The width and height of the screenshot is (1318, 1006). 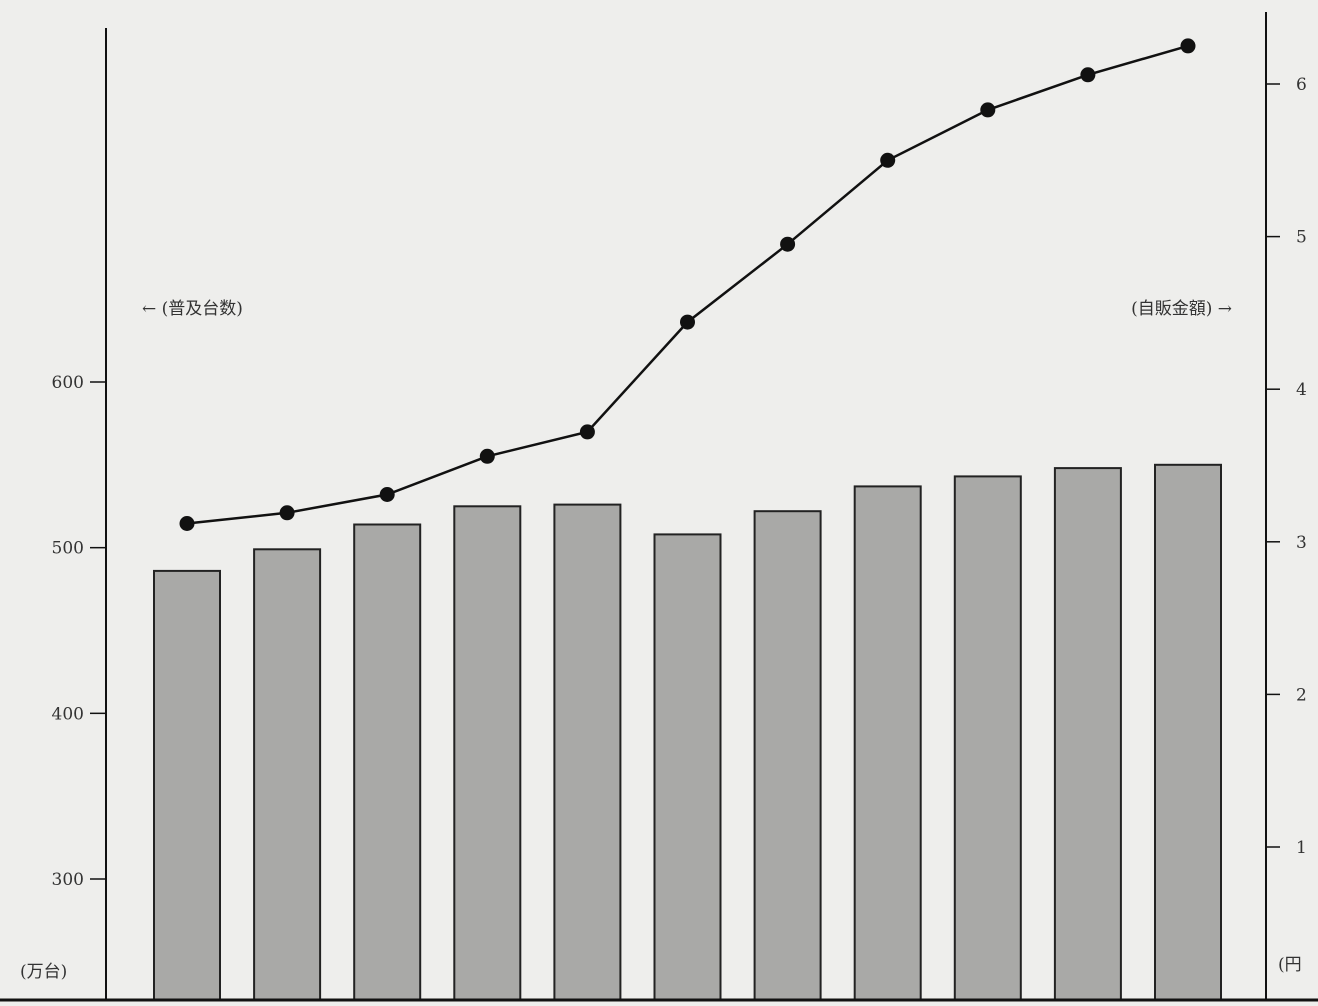 What do you see at coordinates (1301, 543) in the screenshot?
I see `right-tick-label: 3` at bounding box center [1301, 543].